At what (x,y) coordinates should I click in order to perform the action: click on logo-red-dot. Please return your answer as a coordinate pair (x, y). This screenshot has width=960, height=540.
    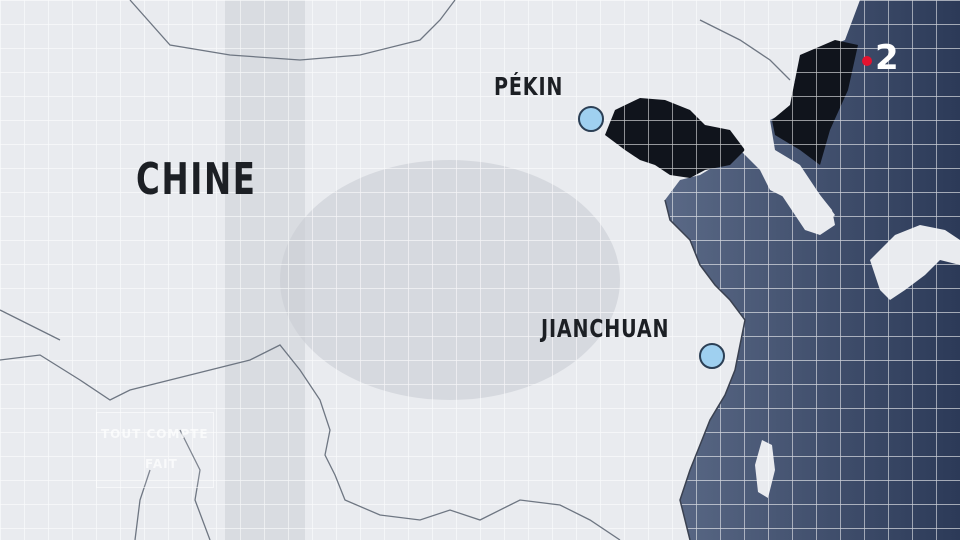
    Looking at the image, I should click on (867, 61).